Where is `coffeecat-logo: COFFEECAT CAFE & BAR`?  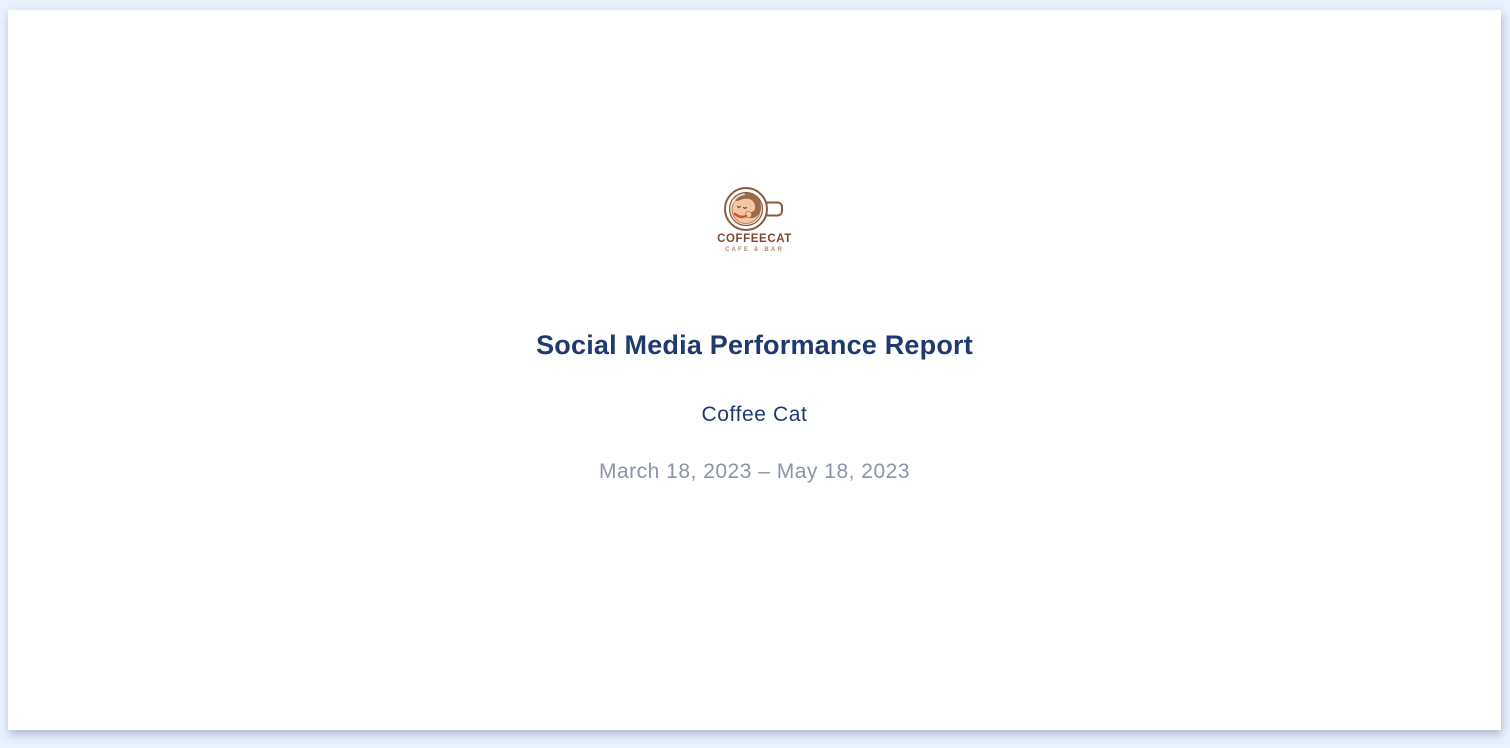
coffeecat-logo: COFFEECAT CAFE & BAR is located at coordinates (754, 219).